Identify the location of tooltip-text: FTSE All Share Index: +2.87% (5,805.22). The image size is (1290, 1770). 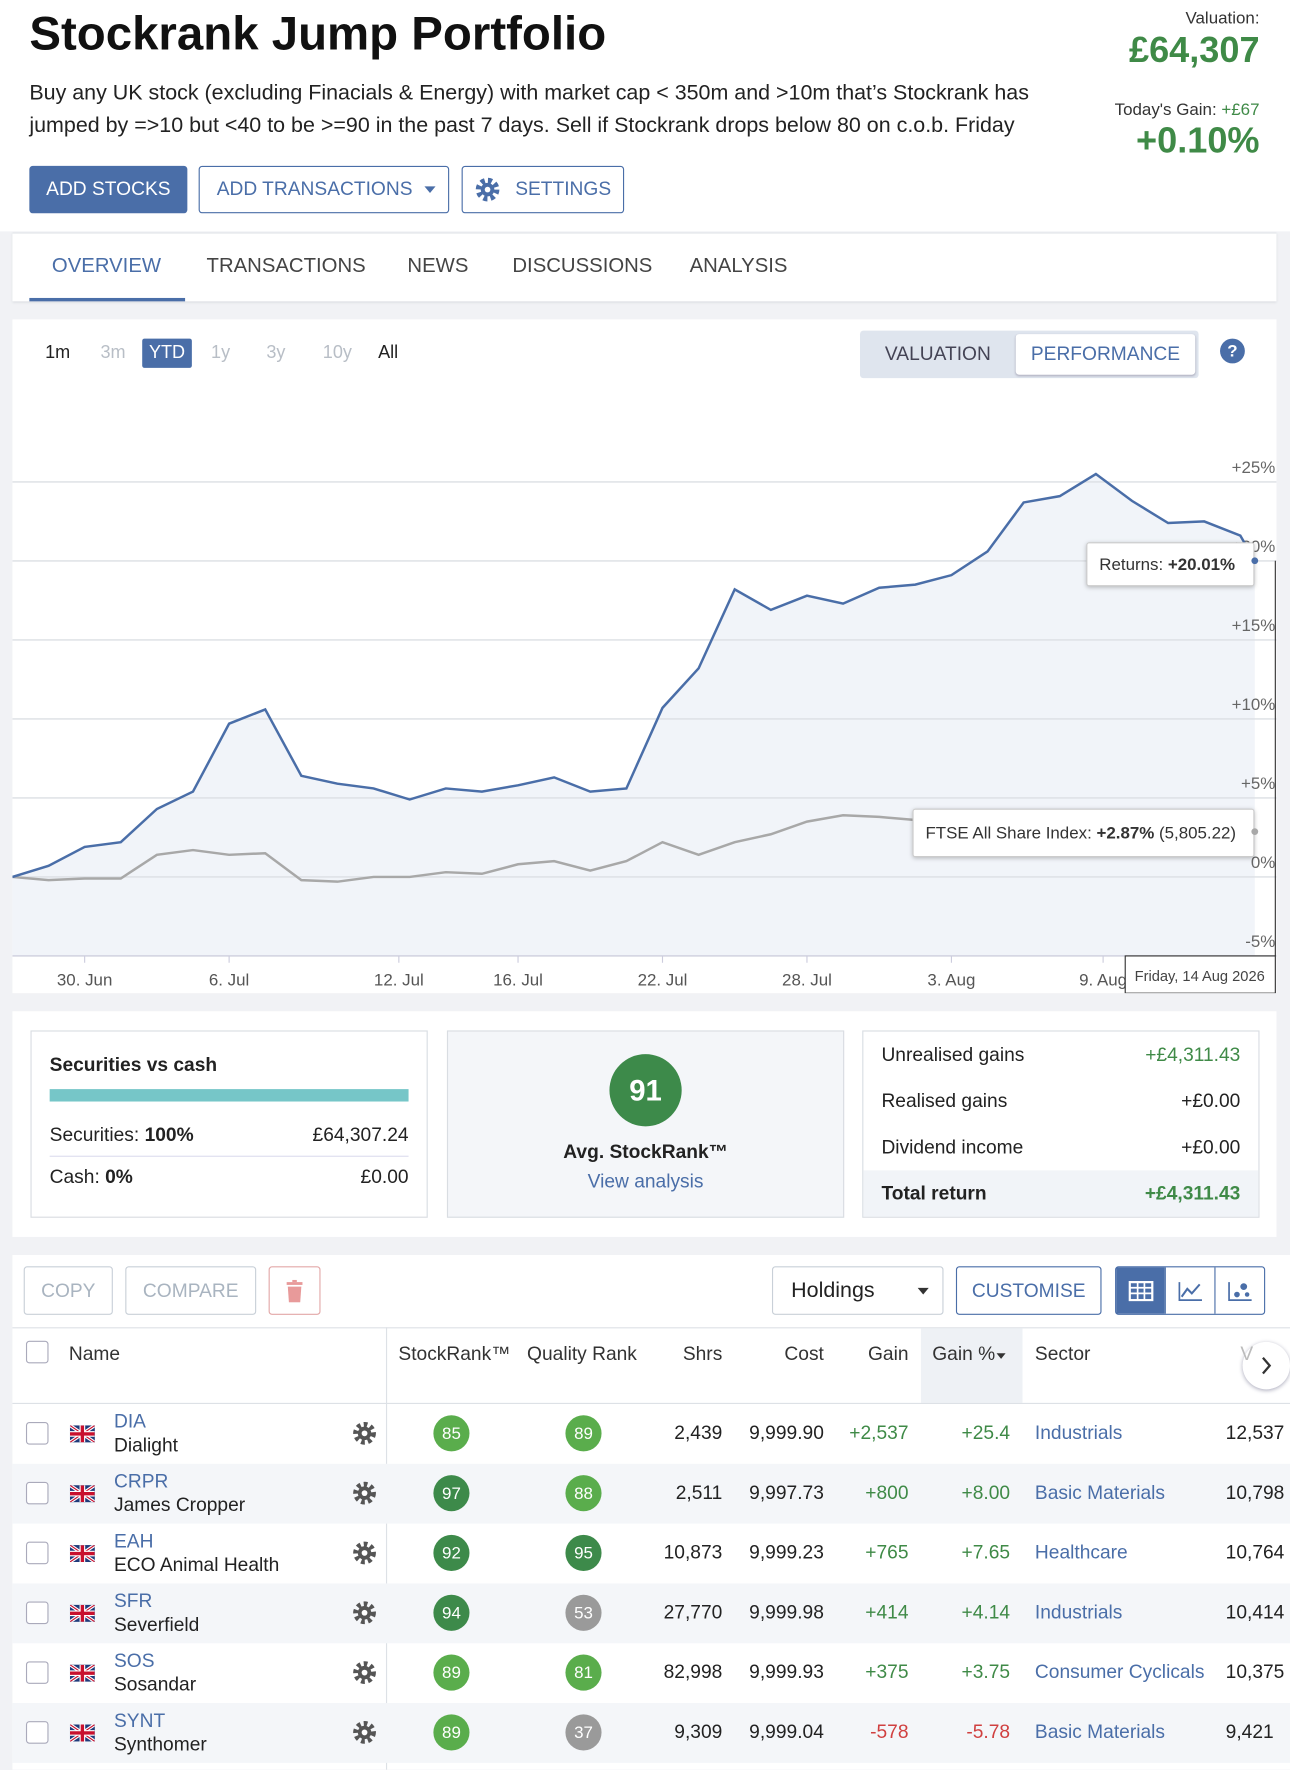
(1080, 833).